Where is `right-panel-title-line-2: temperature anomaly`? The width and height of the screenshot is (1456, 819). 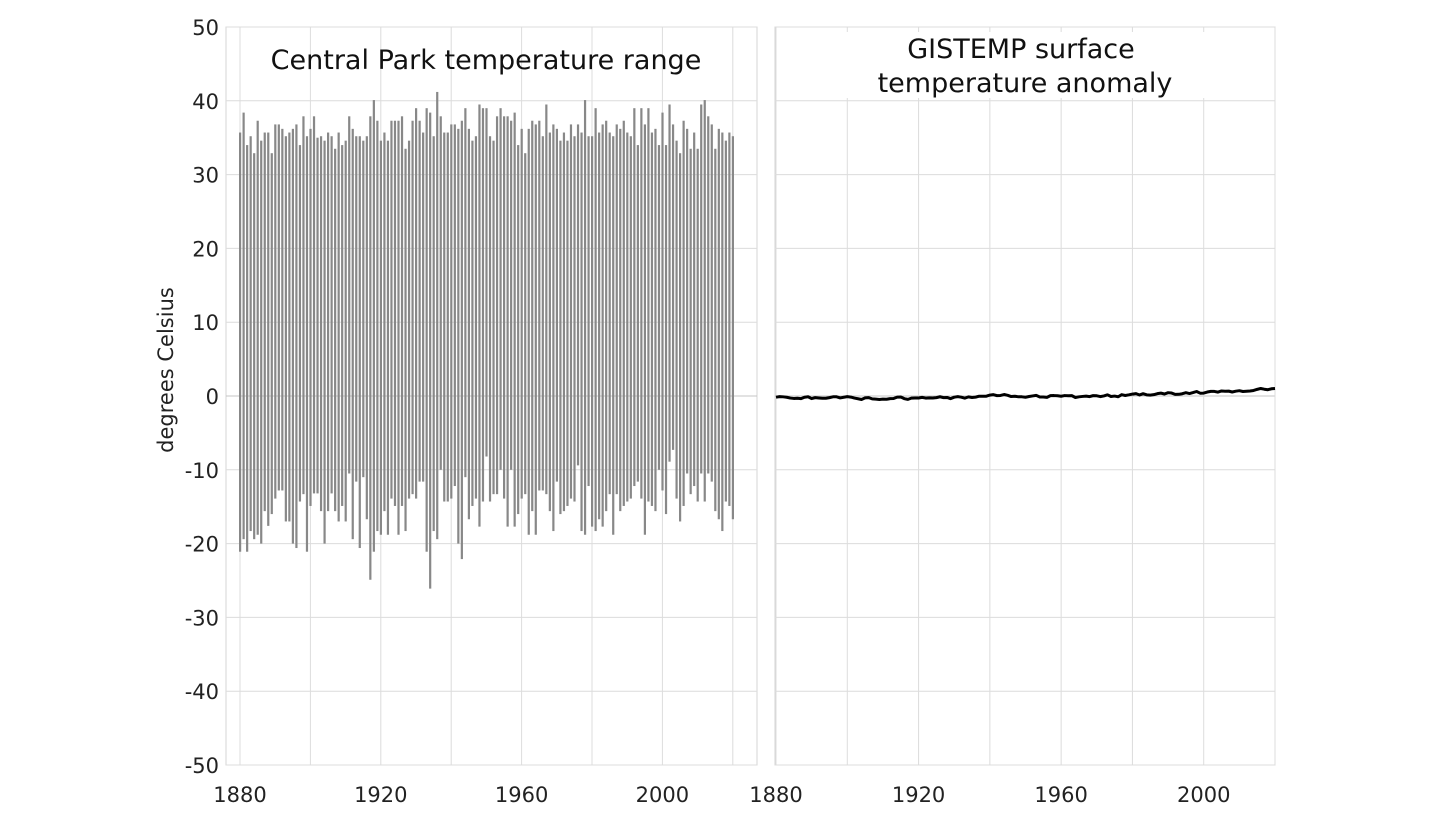
right-panel-title-line-2: temperature anomaly is located at coordinates (1025, 83).